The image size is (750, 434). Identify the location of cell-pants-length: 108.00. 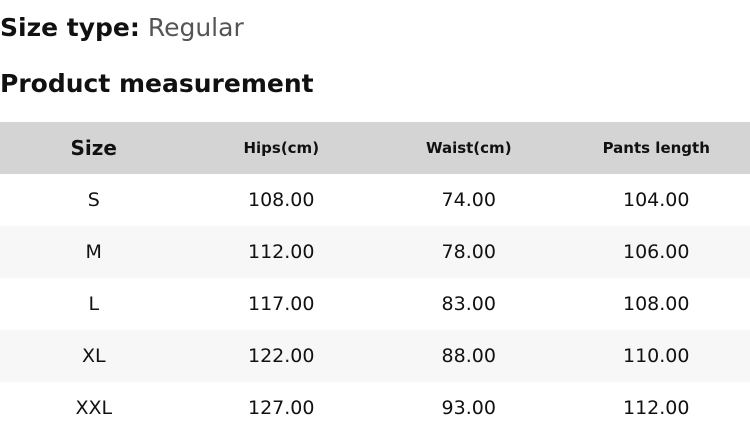
(656, 304).